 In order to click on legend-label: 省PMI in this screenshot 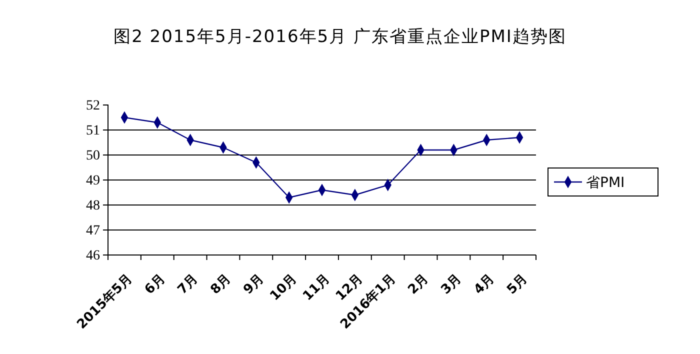, I will do `click(605, 183)`.